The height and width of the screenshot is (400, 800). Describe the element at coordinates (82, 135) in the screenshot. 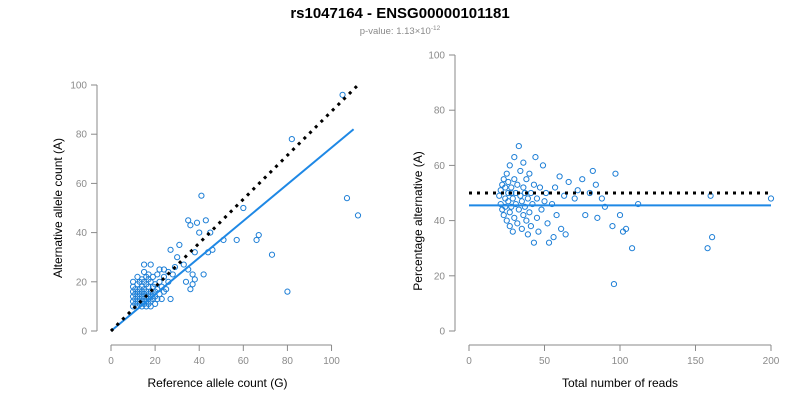

I see `y-tick-label: 80` at that location.